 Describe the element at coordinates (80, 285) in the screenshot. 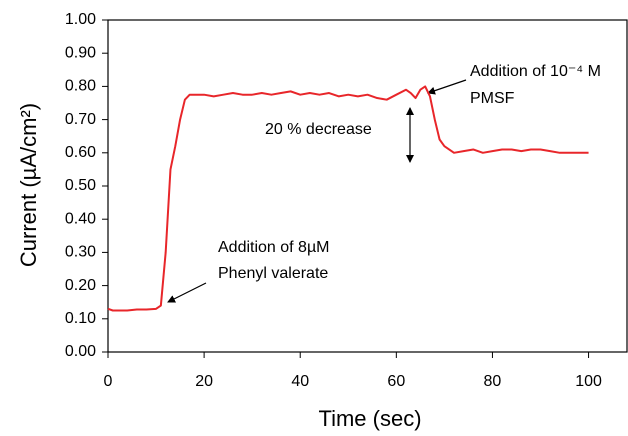

I see `y-tick-label: 0.20` at that location.